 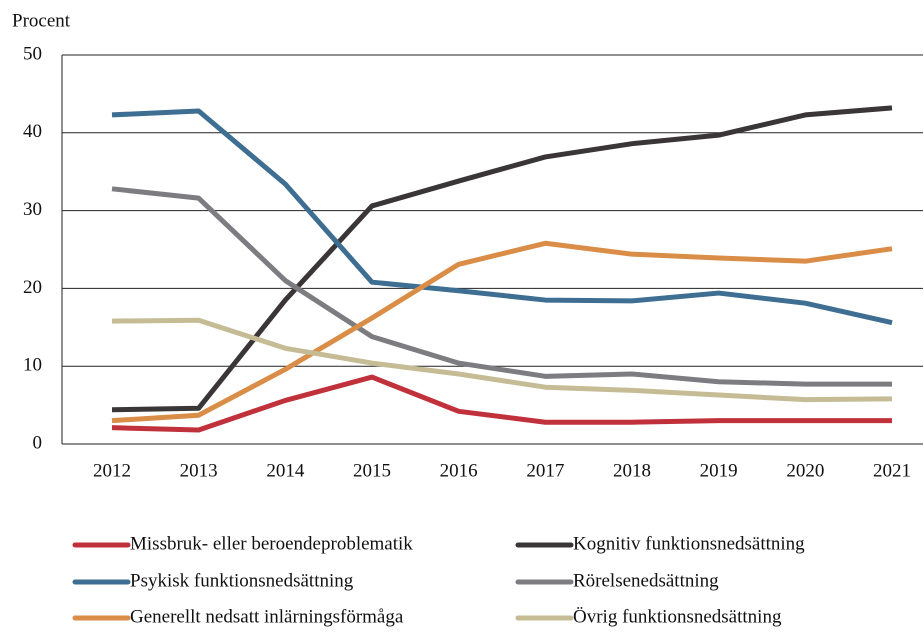 I want to click on legend-label: Missbruk- eller beroendeproblematik, so click(x=271, y=543).